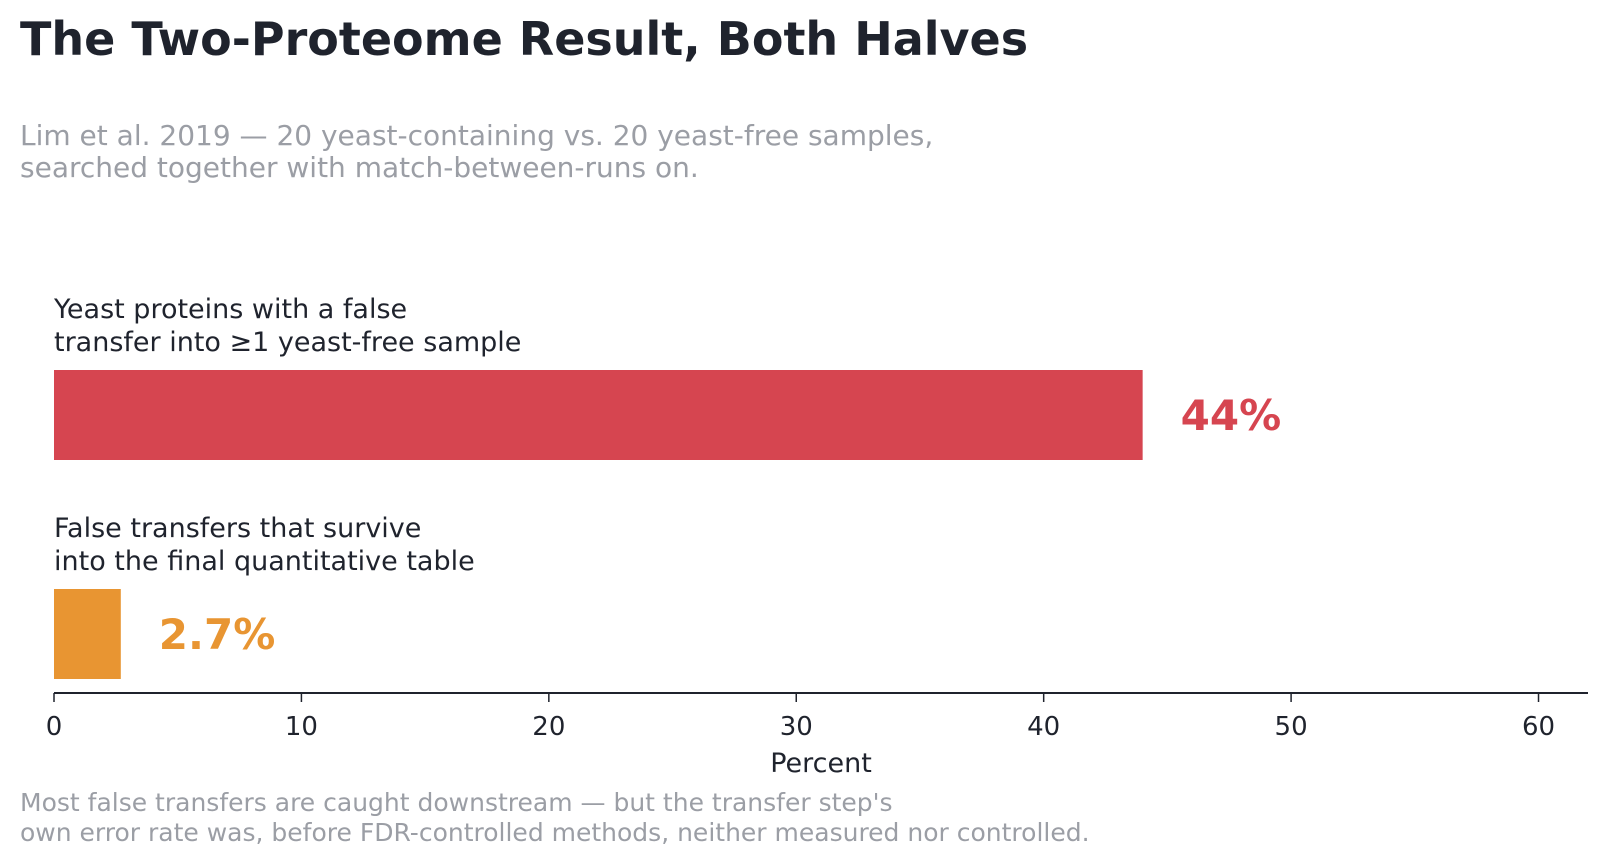 This screenshot has height=867, width=1604. What do you see at coordinates (301, 727) in the screenshot?
I see `x-tick-label: 10` at bounding box center [301, 727].